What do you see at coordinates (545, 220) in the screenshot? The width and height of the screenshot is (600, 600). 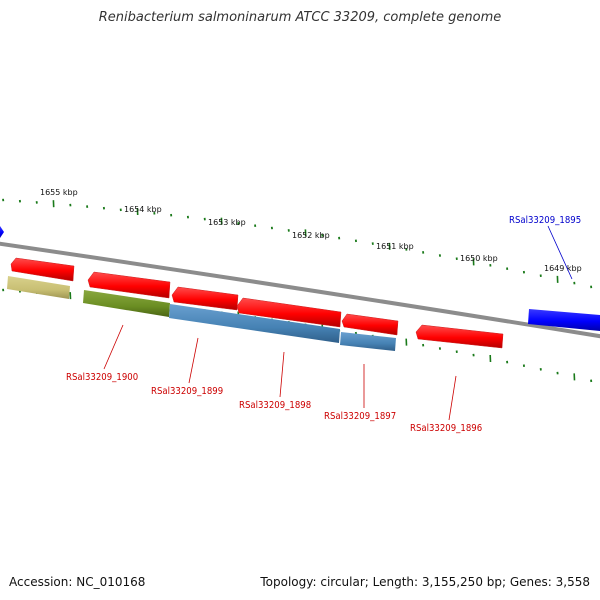 I see `gene-label-1895: RSal33209_1895` at bounding box center [545, 220].